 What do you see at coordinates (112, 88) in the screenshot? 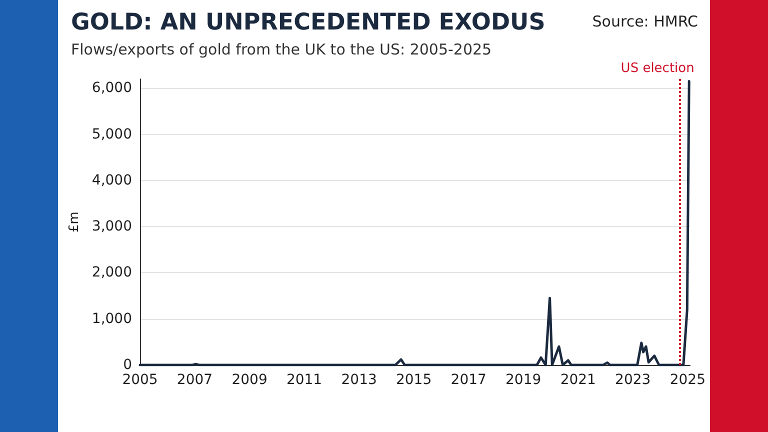
I see `y-tick-label: 6,000` at bounding box center [112, 88].